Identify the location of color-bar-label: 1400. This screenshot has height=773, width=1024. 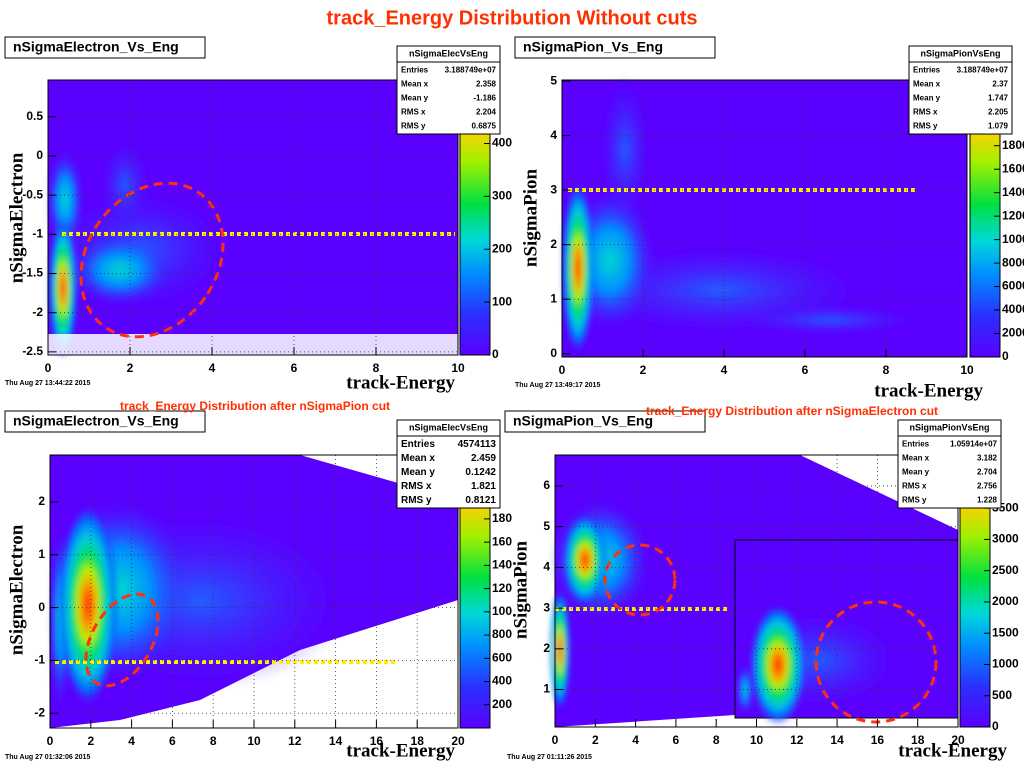
(505, 565).